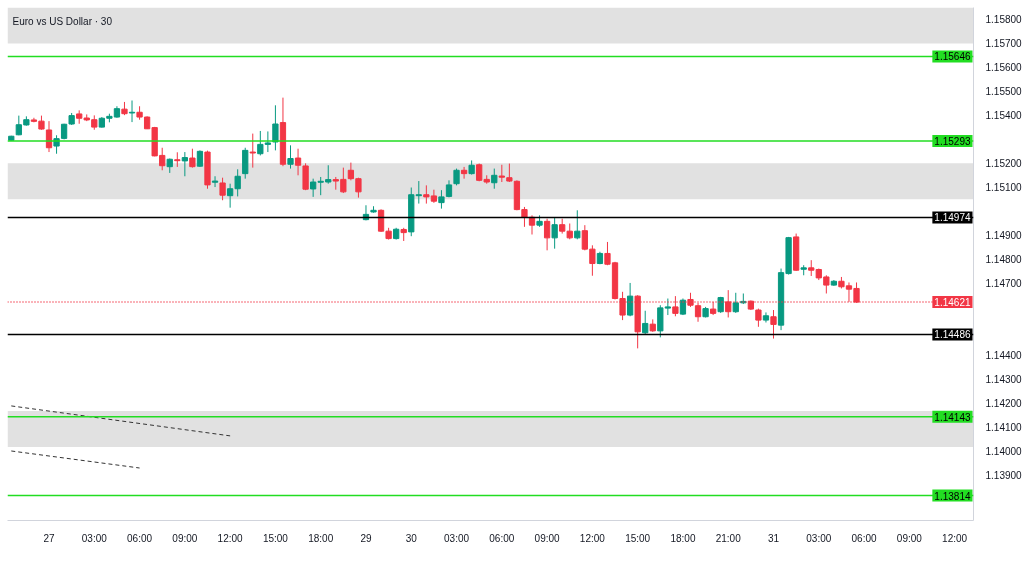  Describe the element at coordinates (366, 538) in the screenshot. I see `x-tick-label: 29` at that location.